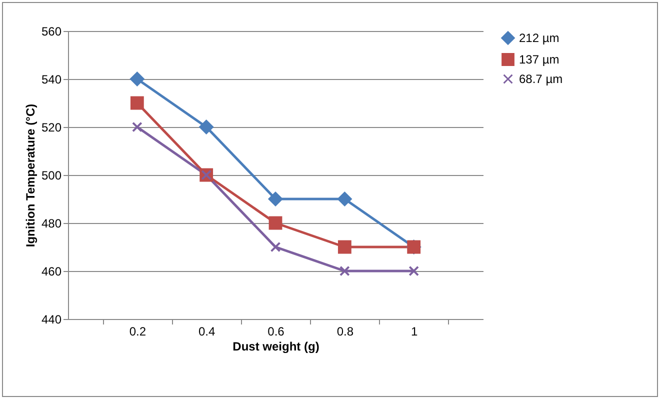  What do you see at coordinates (414, 331) in the screenshot?
I see `x-tick-label: 1` at bounding box center [414, 331].